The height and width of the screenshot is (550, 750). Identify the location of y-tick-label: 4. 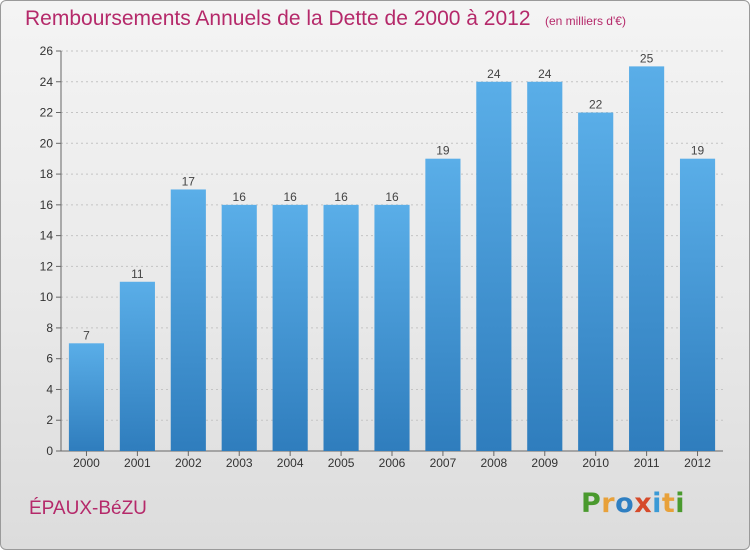
(49, 389).